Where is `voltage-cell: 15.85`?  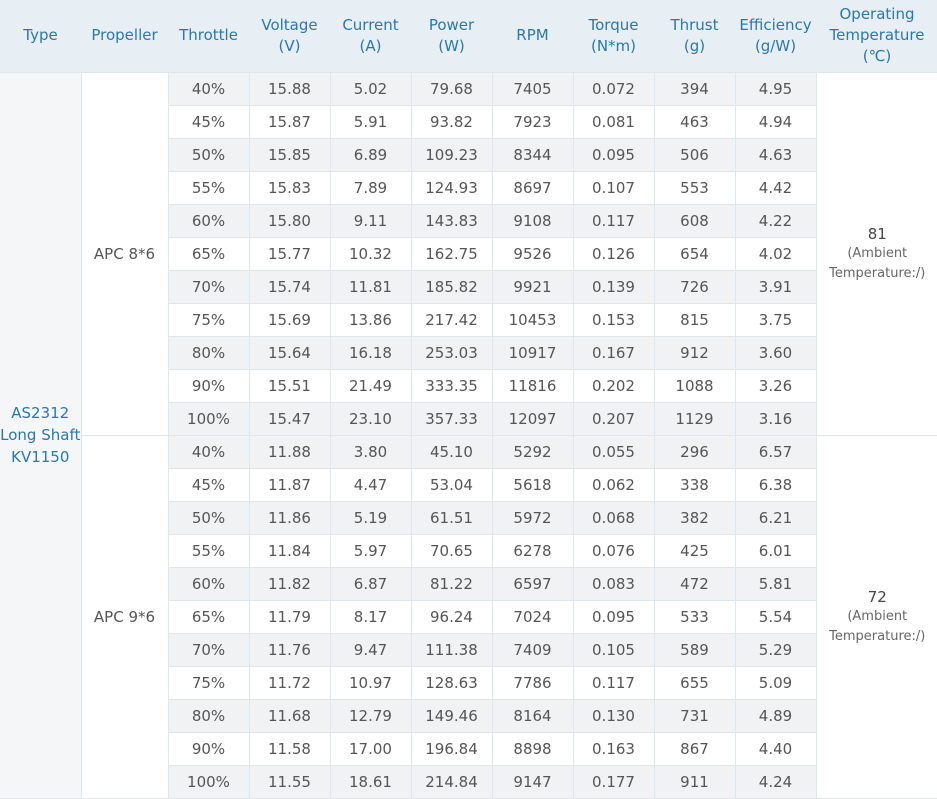
voltage-cell: 15.85 is located at coordinates (289, 154).